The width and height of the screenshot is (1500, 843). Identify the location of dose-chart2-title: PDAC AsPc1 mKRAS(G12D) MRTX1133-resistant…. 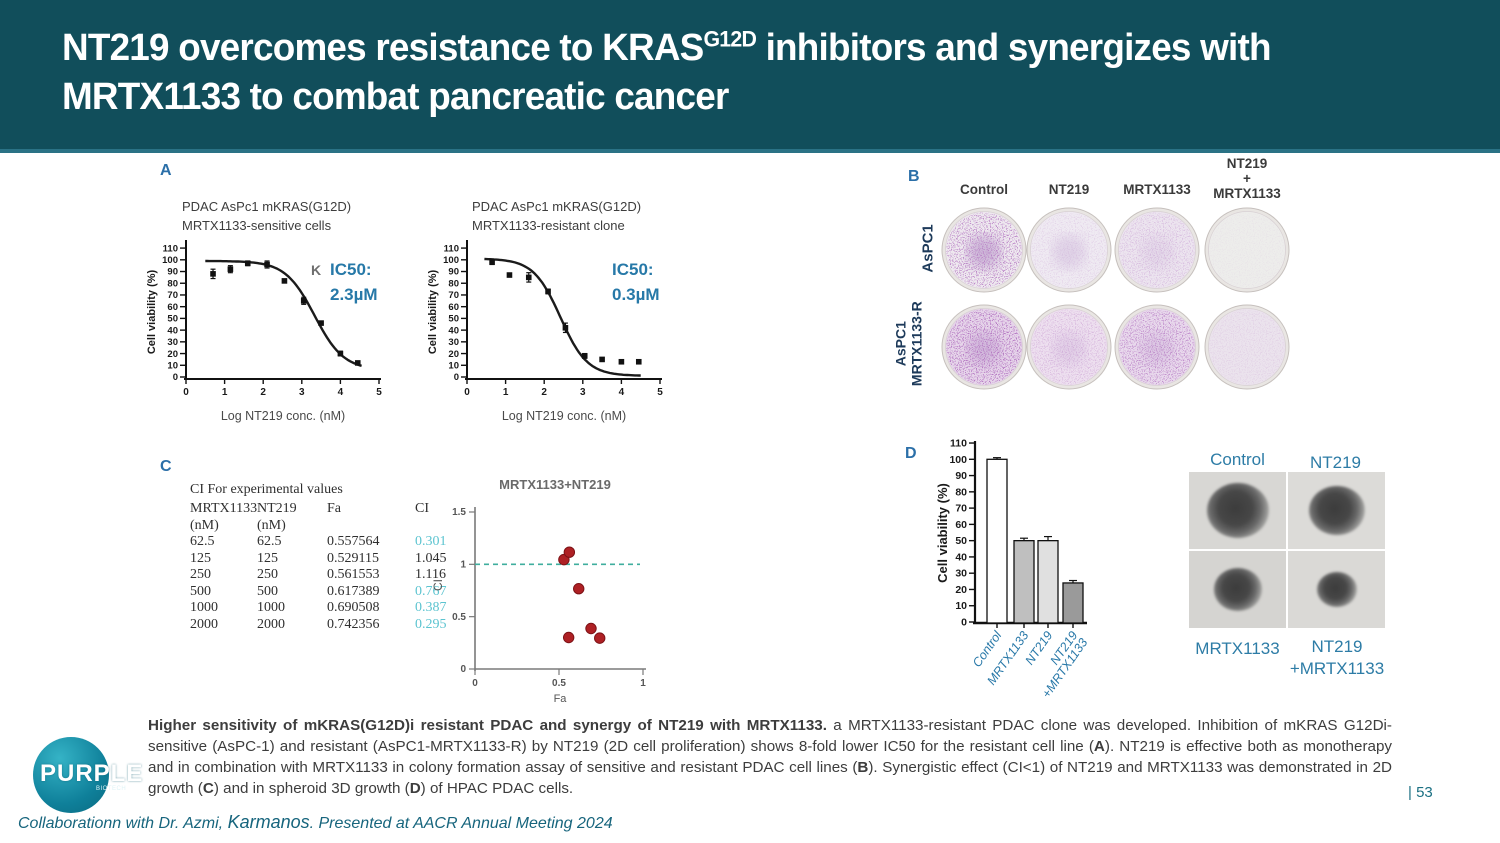
(557, 216).